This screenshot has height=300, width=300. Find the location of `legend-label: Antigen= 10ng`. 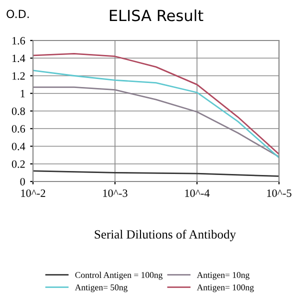

legend-label: Antigen= 10ng is located at coordinates (223, 276).